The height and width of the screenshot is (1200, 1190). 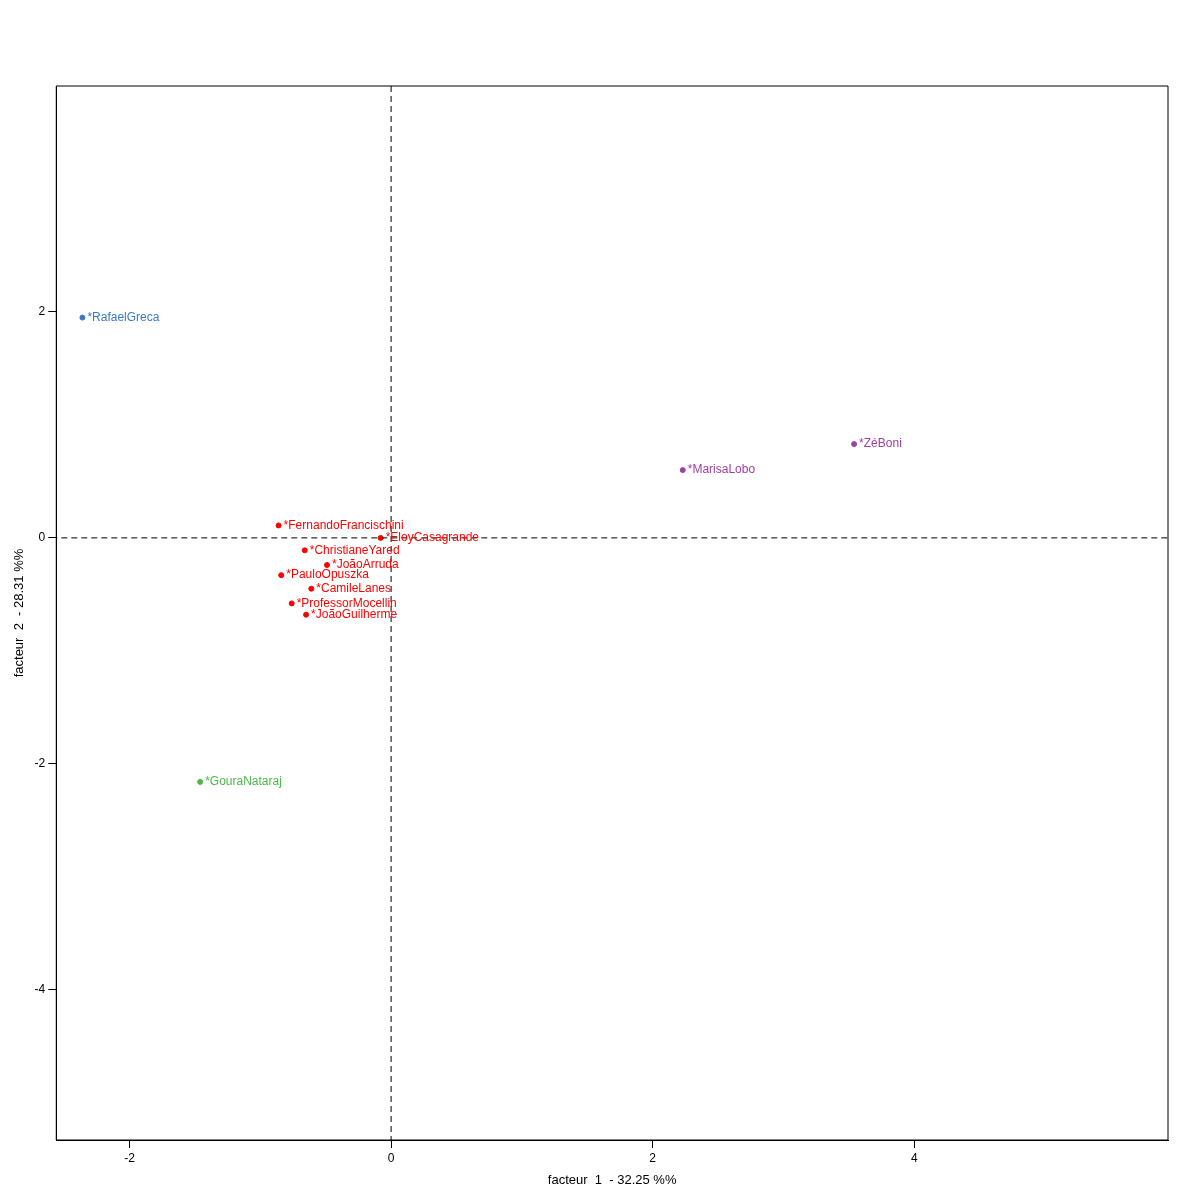 I want to click on text: *ChristianeYared, so click(x=354, y=549).